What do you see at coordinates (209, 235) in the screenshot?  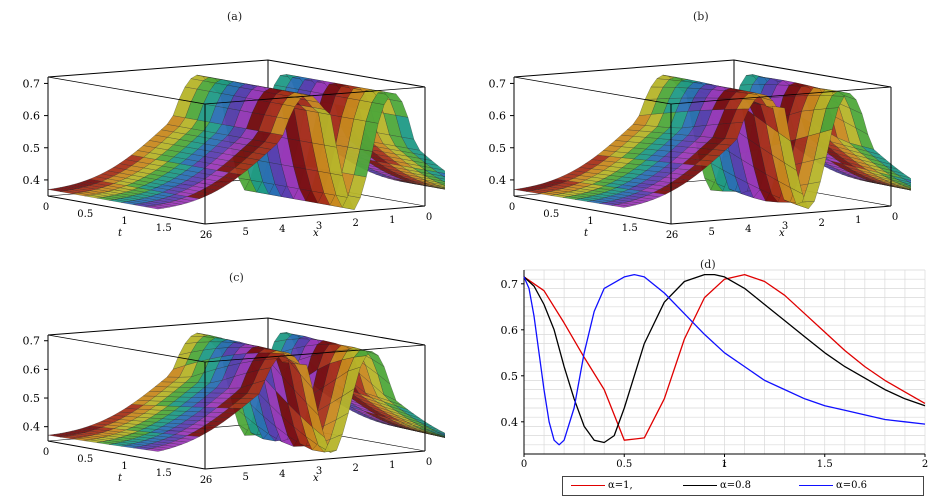 I see `x-tick-label: 6` at bounding box center [209, 235].